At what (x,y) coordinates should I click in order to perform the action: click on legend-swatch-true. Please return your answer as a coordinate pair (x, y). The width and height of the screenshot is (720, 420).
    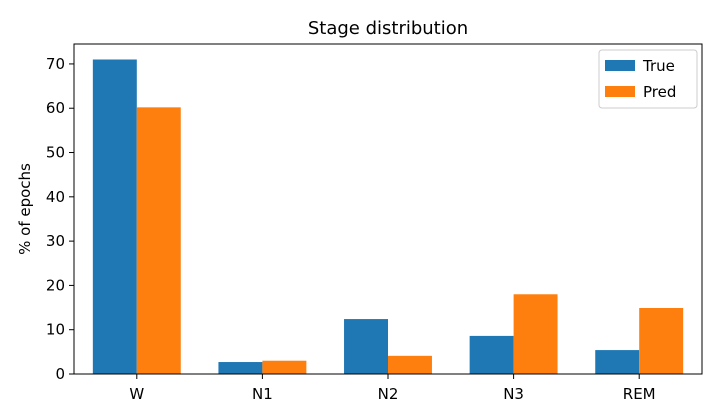
    Looking at the image, I should click on (620, 65).